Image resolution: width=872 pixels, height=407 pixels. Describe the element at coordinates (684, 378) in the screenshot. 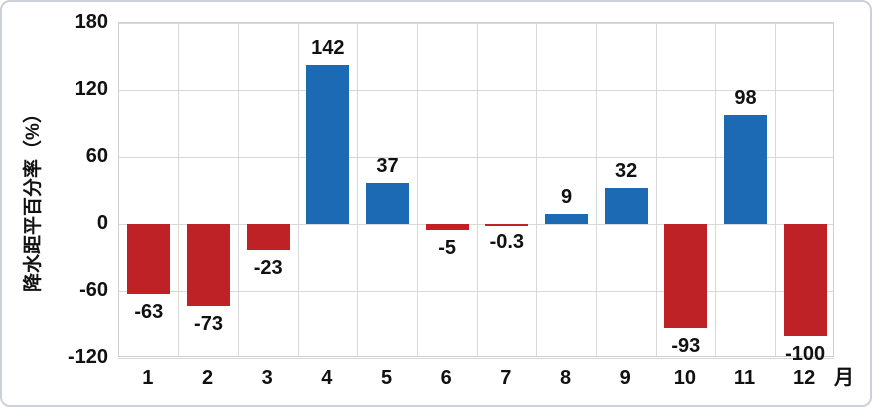

I see `x-tick-label: 10` at that location.